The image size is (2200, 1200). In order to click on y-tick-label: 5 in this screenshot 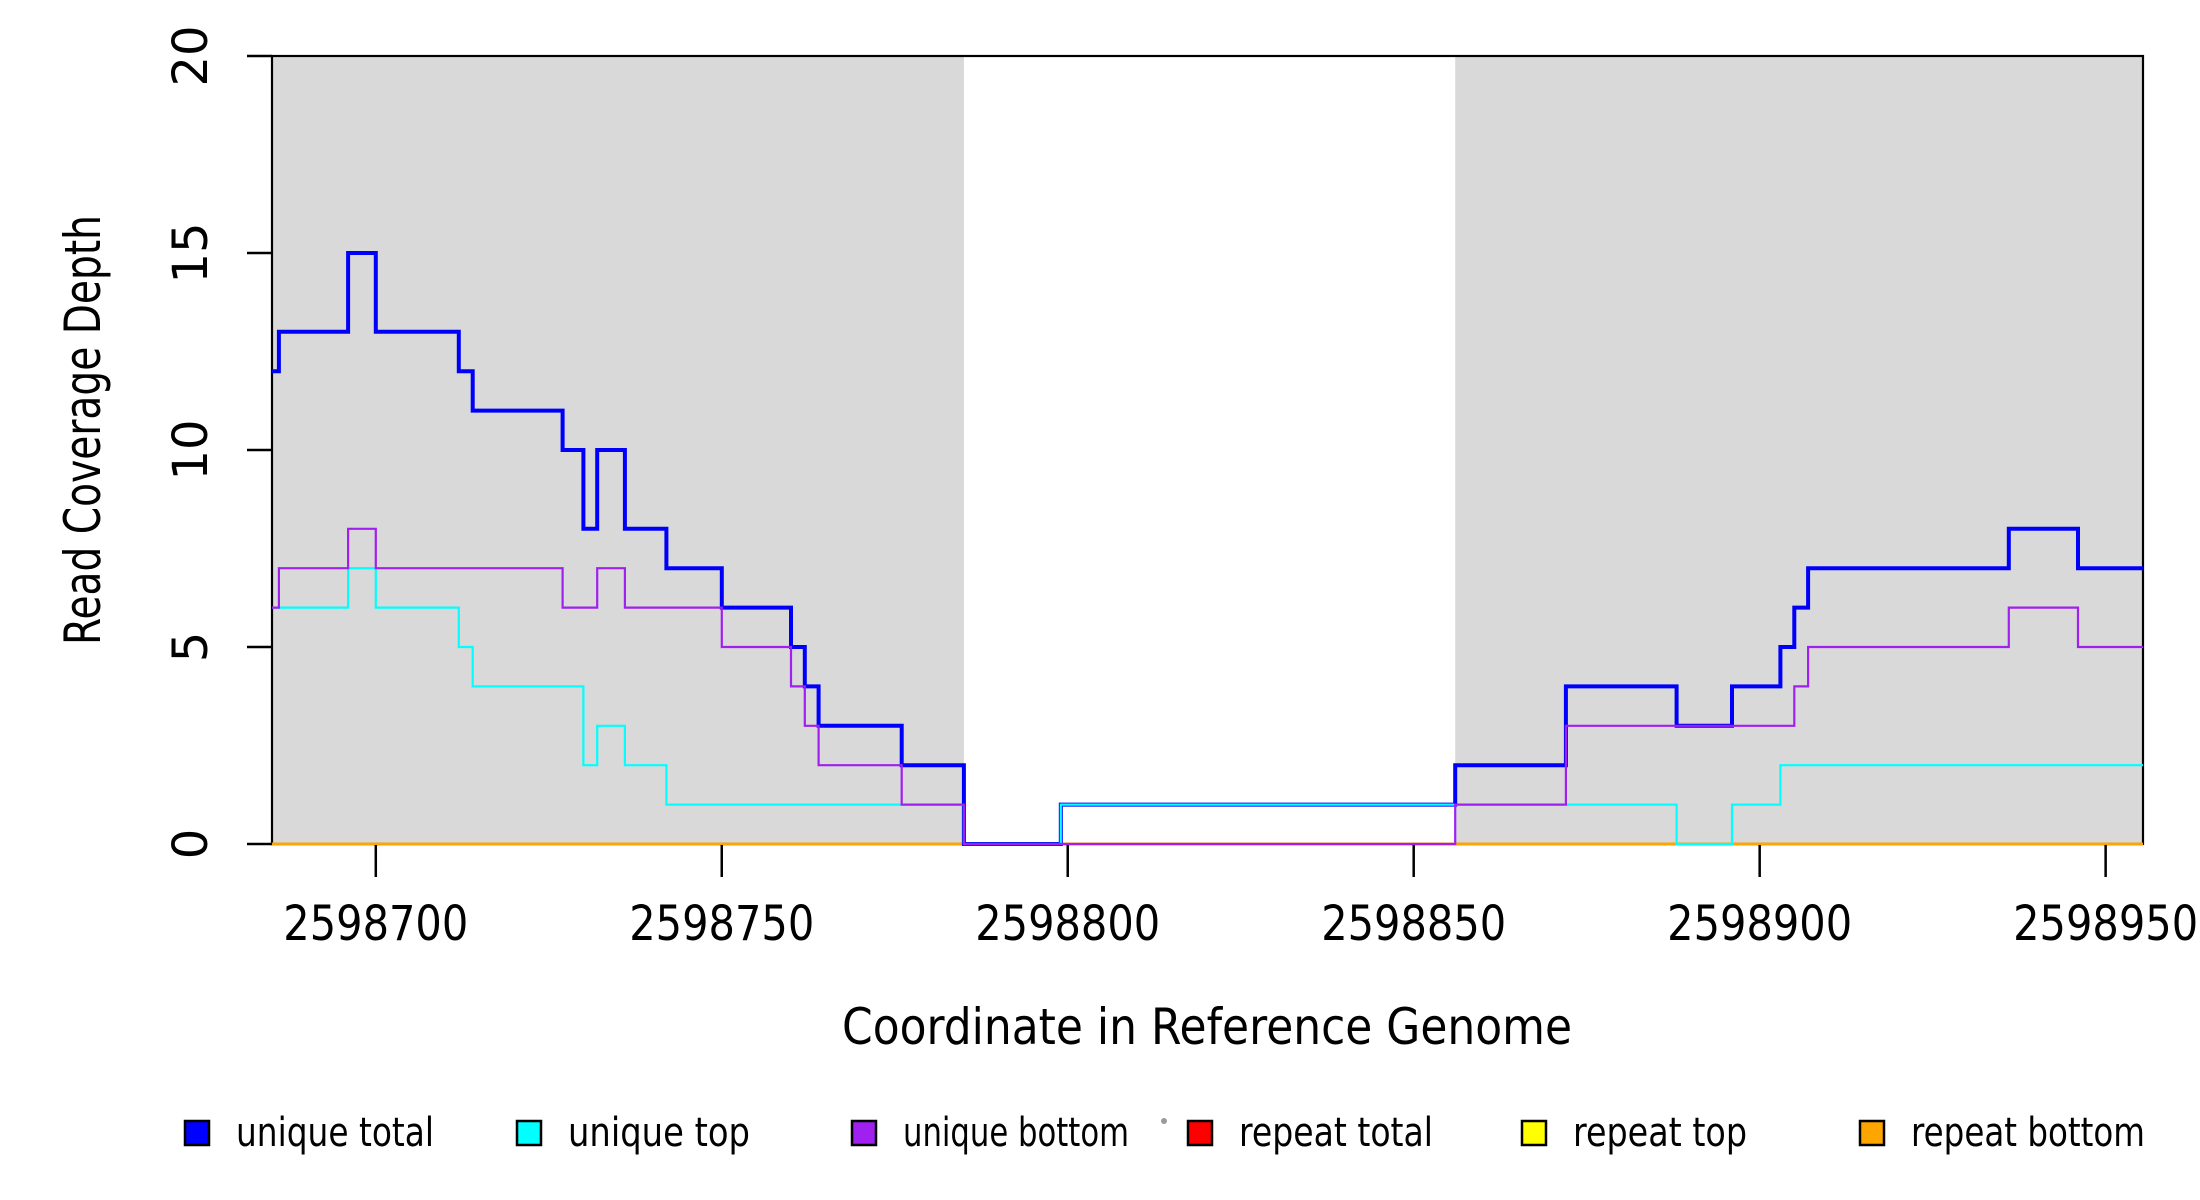, I will do `click(191, 647)`.